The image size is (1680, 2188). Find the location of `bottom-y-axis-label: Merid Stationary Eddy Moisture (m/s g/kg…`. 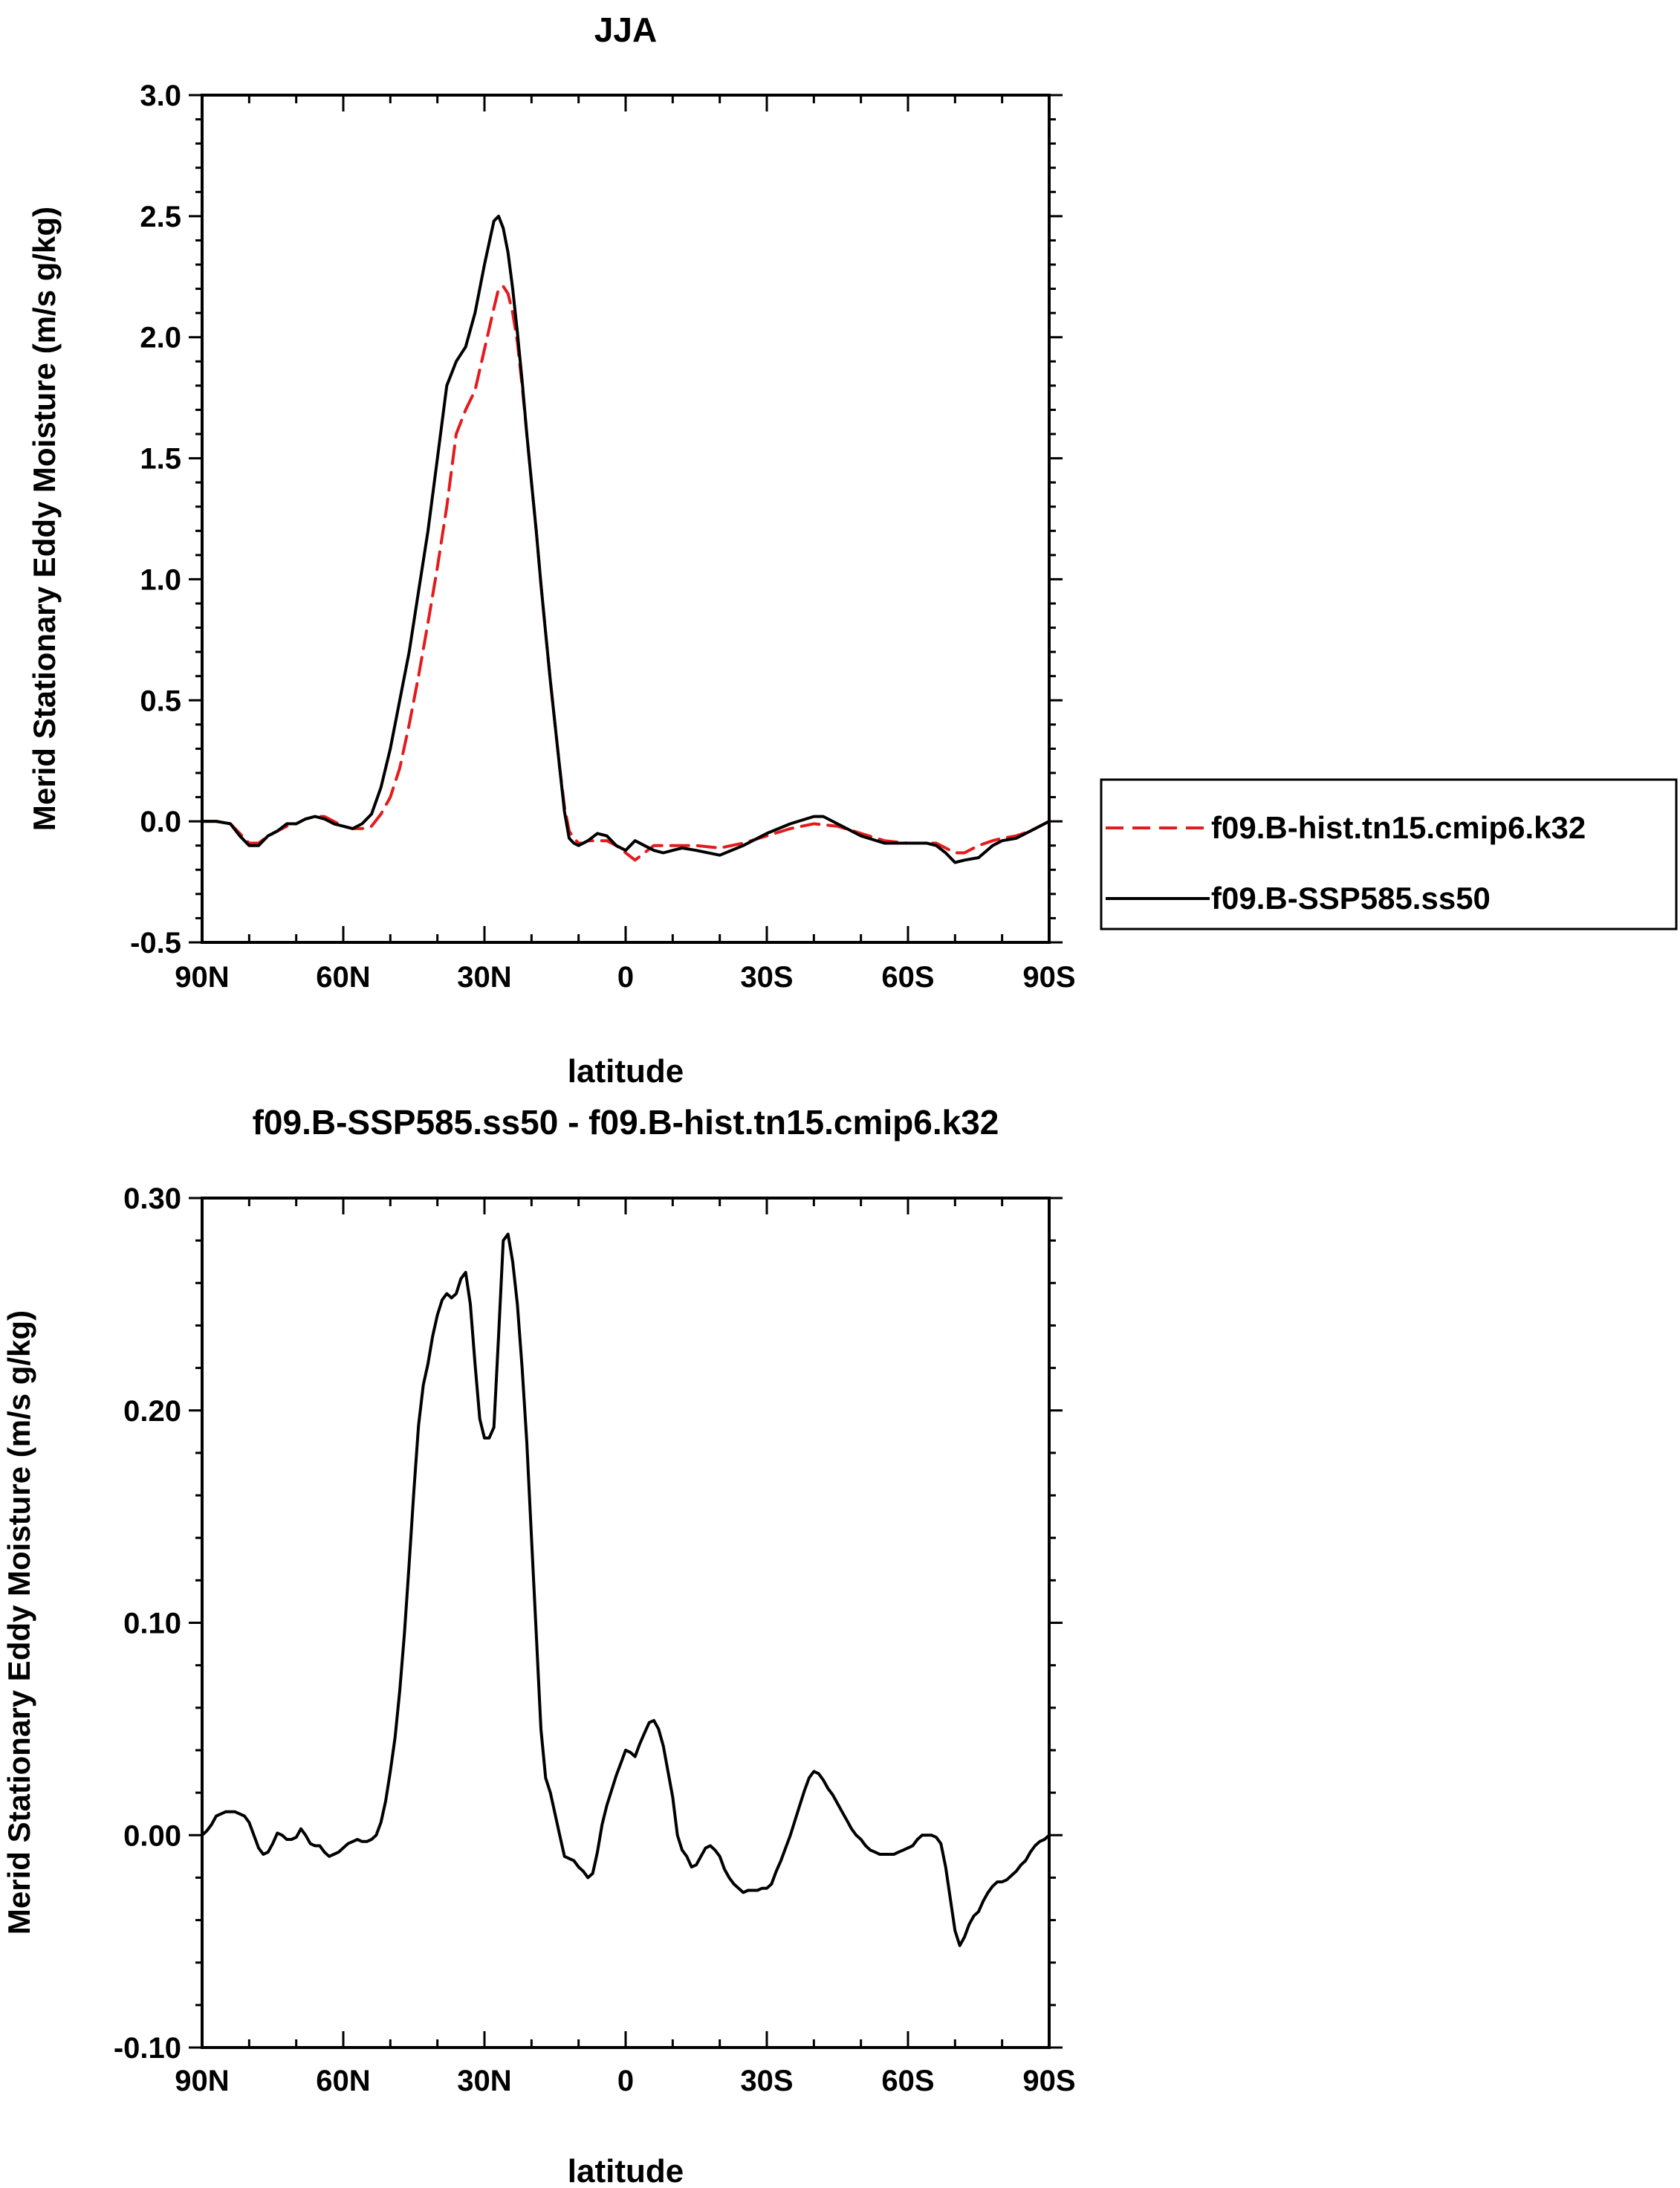

bottom-y-axis-label: Merid Stationary Eddy Moisture (m/s g/kg… is located at coordinates (18, 1622).